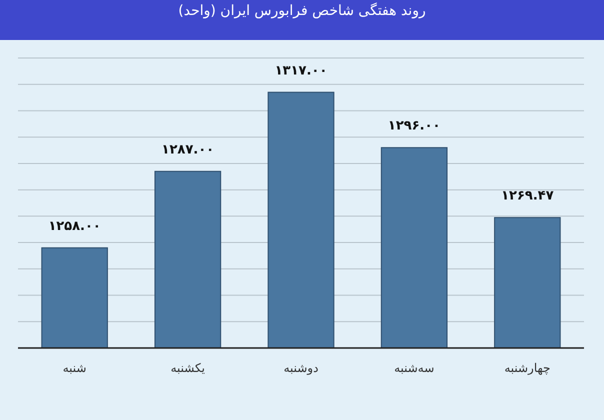 The height and width of the screenshot is (420, 604). What do you see at coordinates (74, 226) in the screenshot?
I see `data-label: ۱۲۵۸.۰۰` at bounding box center [74, 226].